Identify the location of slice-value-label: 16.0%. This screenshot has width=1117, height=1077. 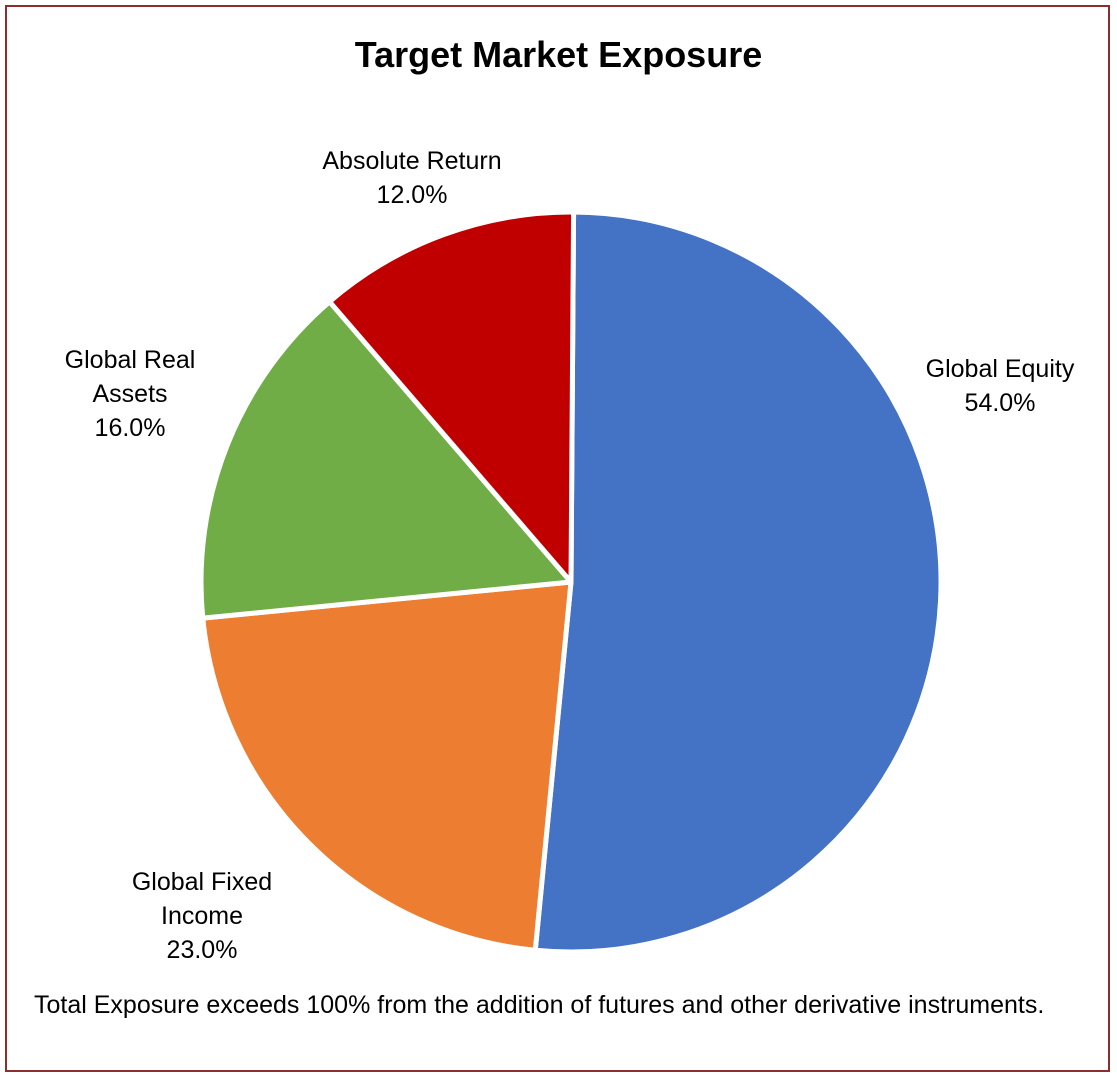
(130, 428).